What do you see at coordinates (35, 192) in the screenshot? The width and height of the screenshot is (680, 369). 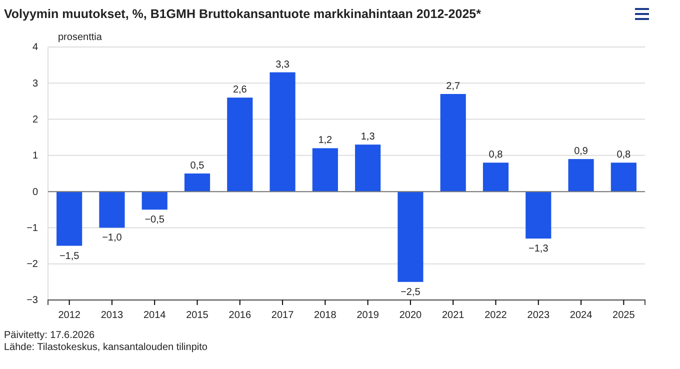 I see `y-tick-label: 0` at bounding box center [35, 192].